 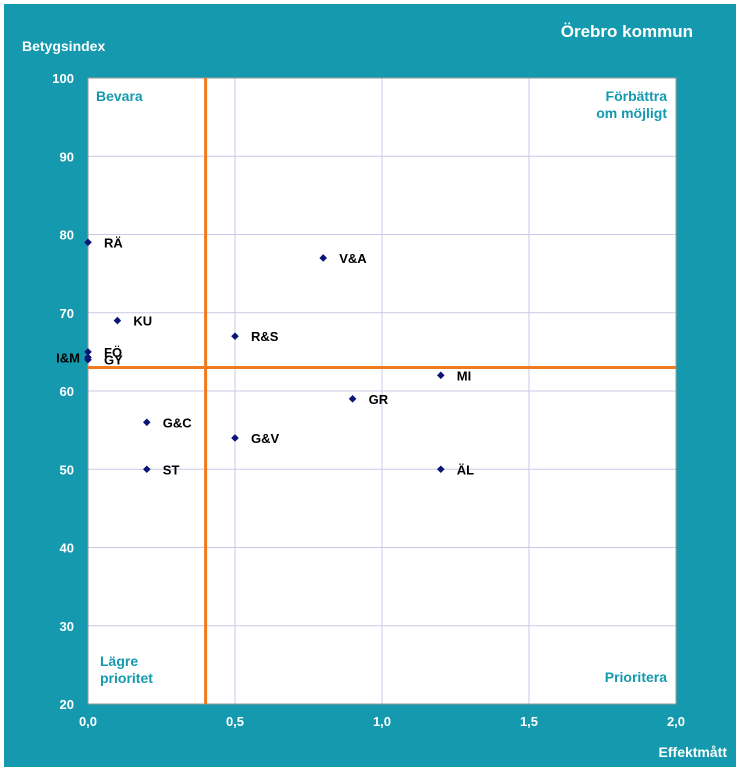 What do you see at coordinates (67, 626) in the screenshot?
I see `y-tick-label: 30` at bounding box center [67, 626].